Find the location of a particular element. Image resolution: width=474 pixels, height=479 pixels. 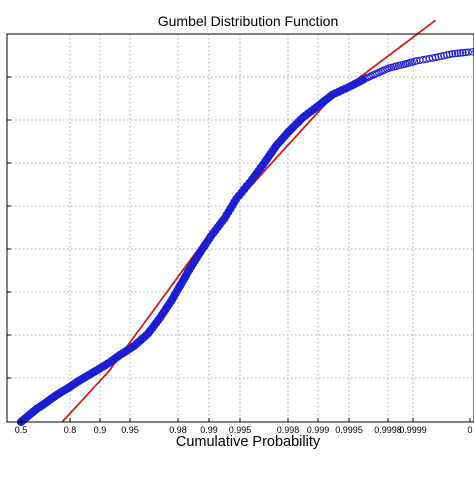

y-tick-marks is located at coordinates (9, 227).